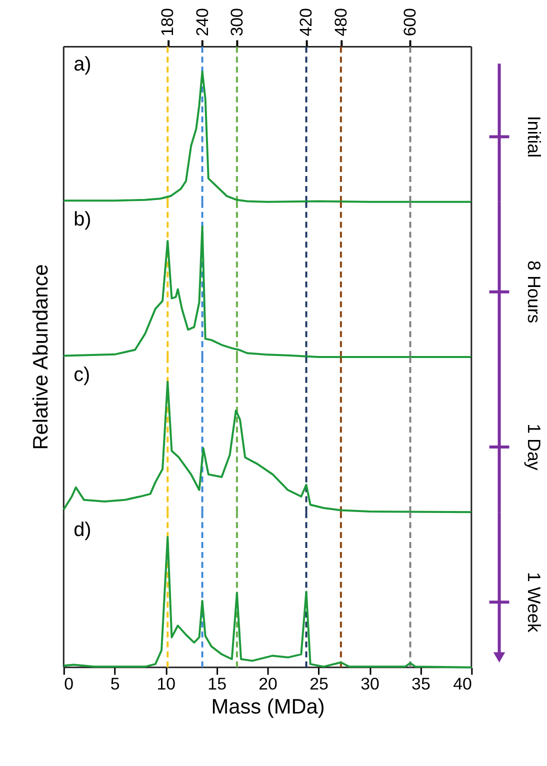  What do you see at coordinates (268, 707) in the screenshot?
I see `x-axis-title: Mass (MDa)` at bounding box center [268, 707].